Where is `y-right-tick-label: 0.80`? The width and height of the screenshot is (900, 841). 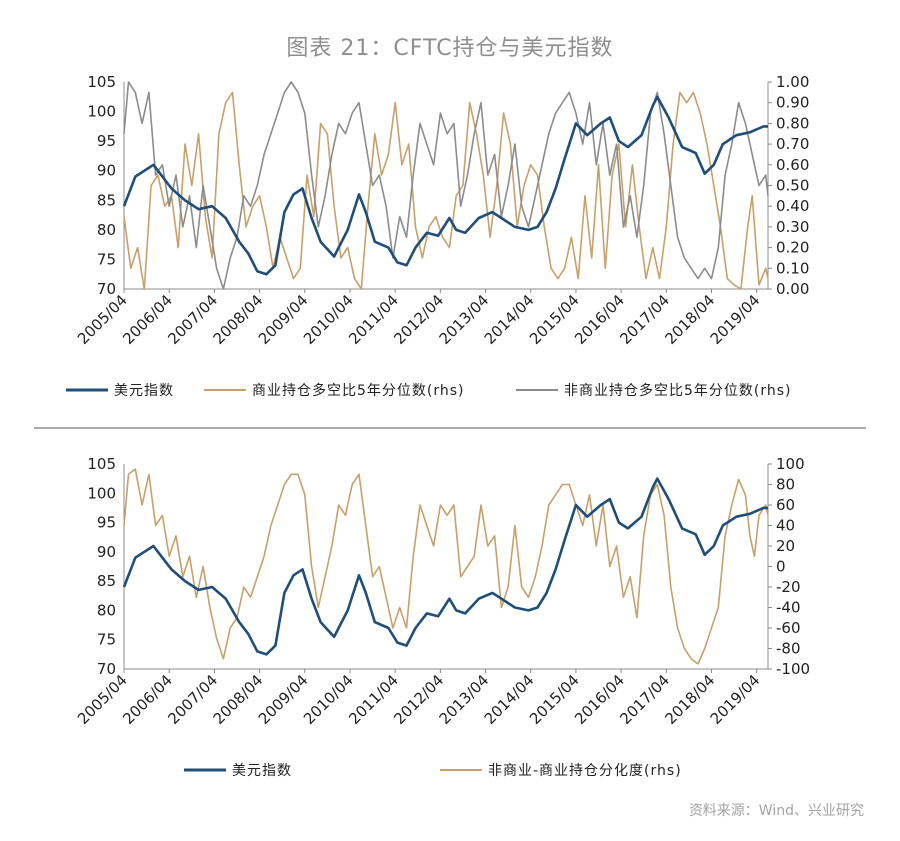 y-right-tick-label: 0.80 is located at coordinates (792, 123).